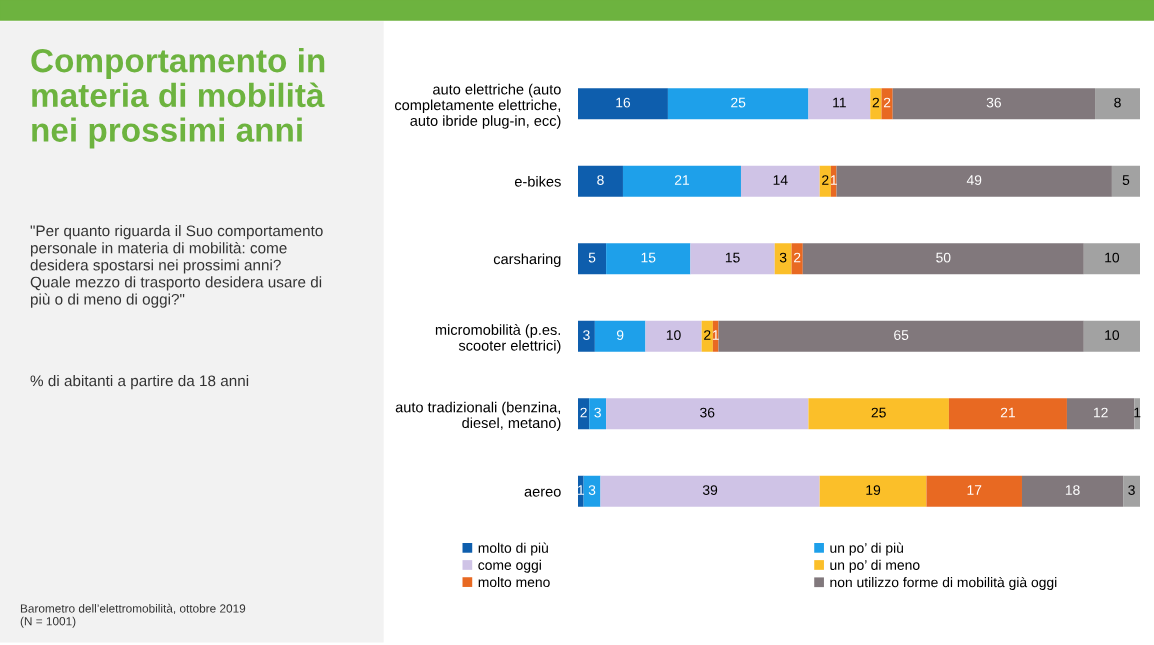 The height and width of the screenshot is (645, 1154). I want to click on data-label: 16, so click(623, 102).